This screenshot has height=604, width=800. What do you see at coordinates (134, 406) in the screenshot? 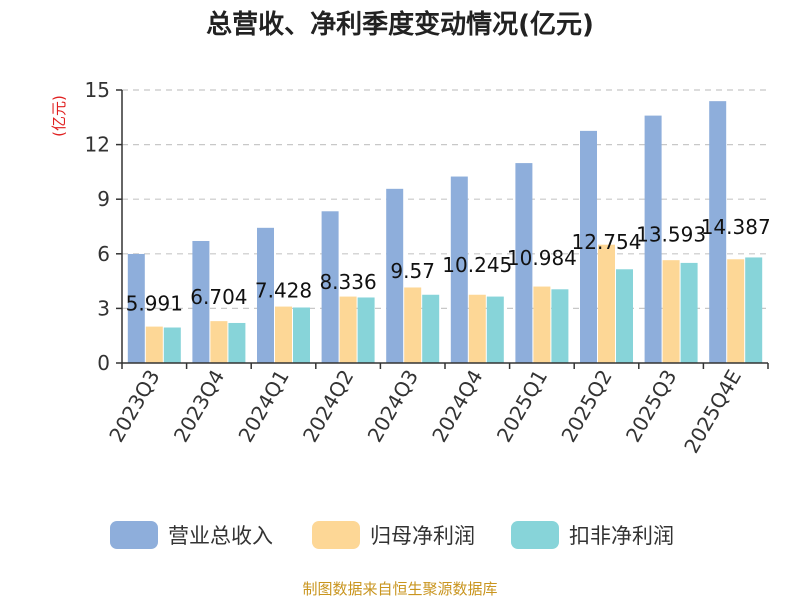
I see `x-tick-label: 2023Q3` at bounding box center [134, 406].